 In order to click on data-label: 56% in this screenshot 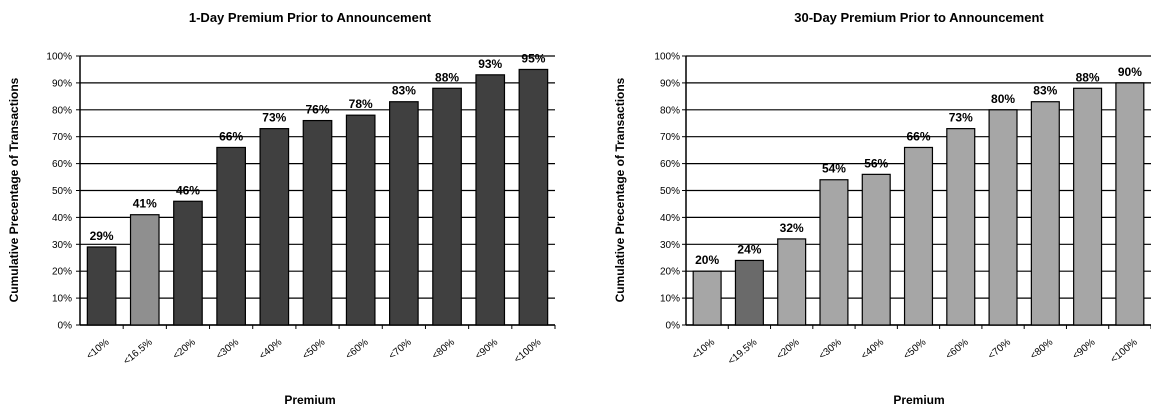, I will do `click(876, 163)`.